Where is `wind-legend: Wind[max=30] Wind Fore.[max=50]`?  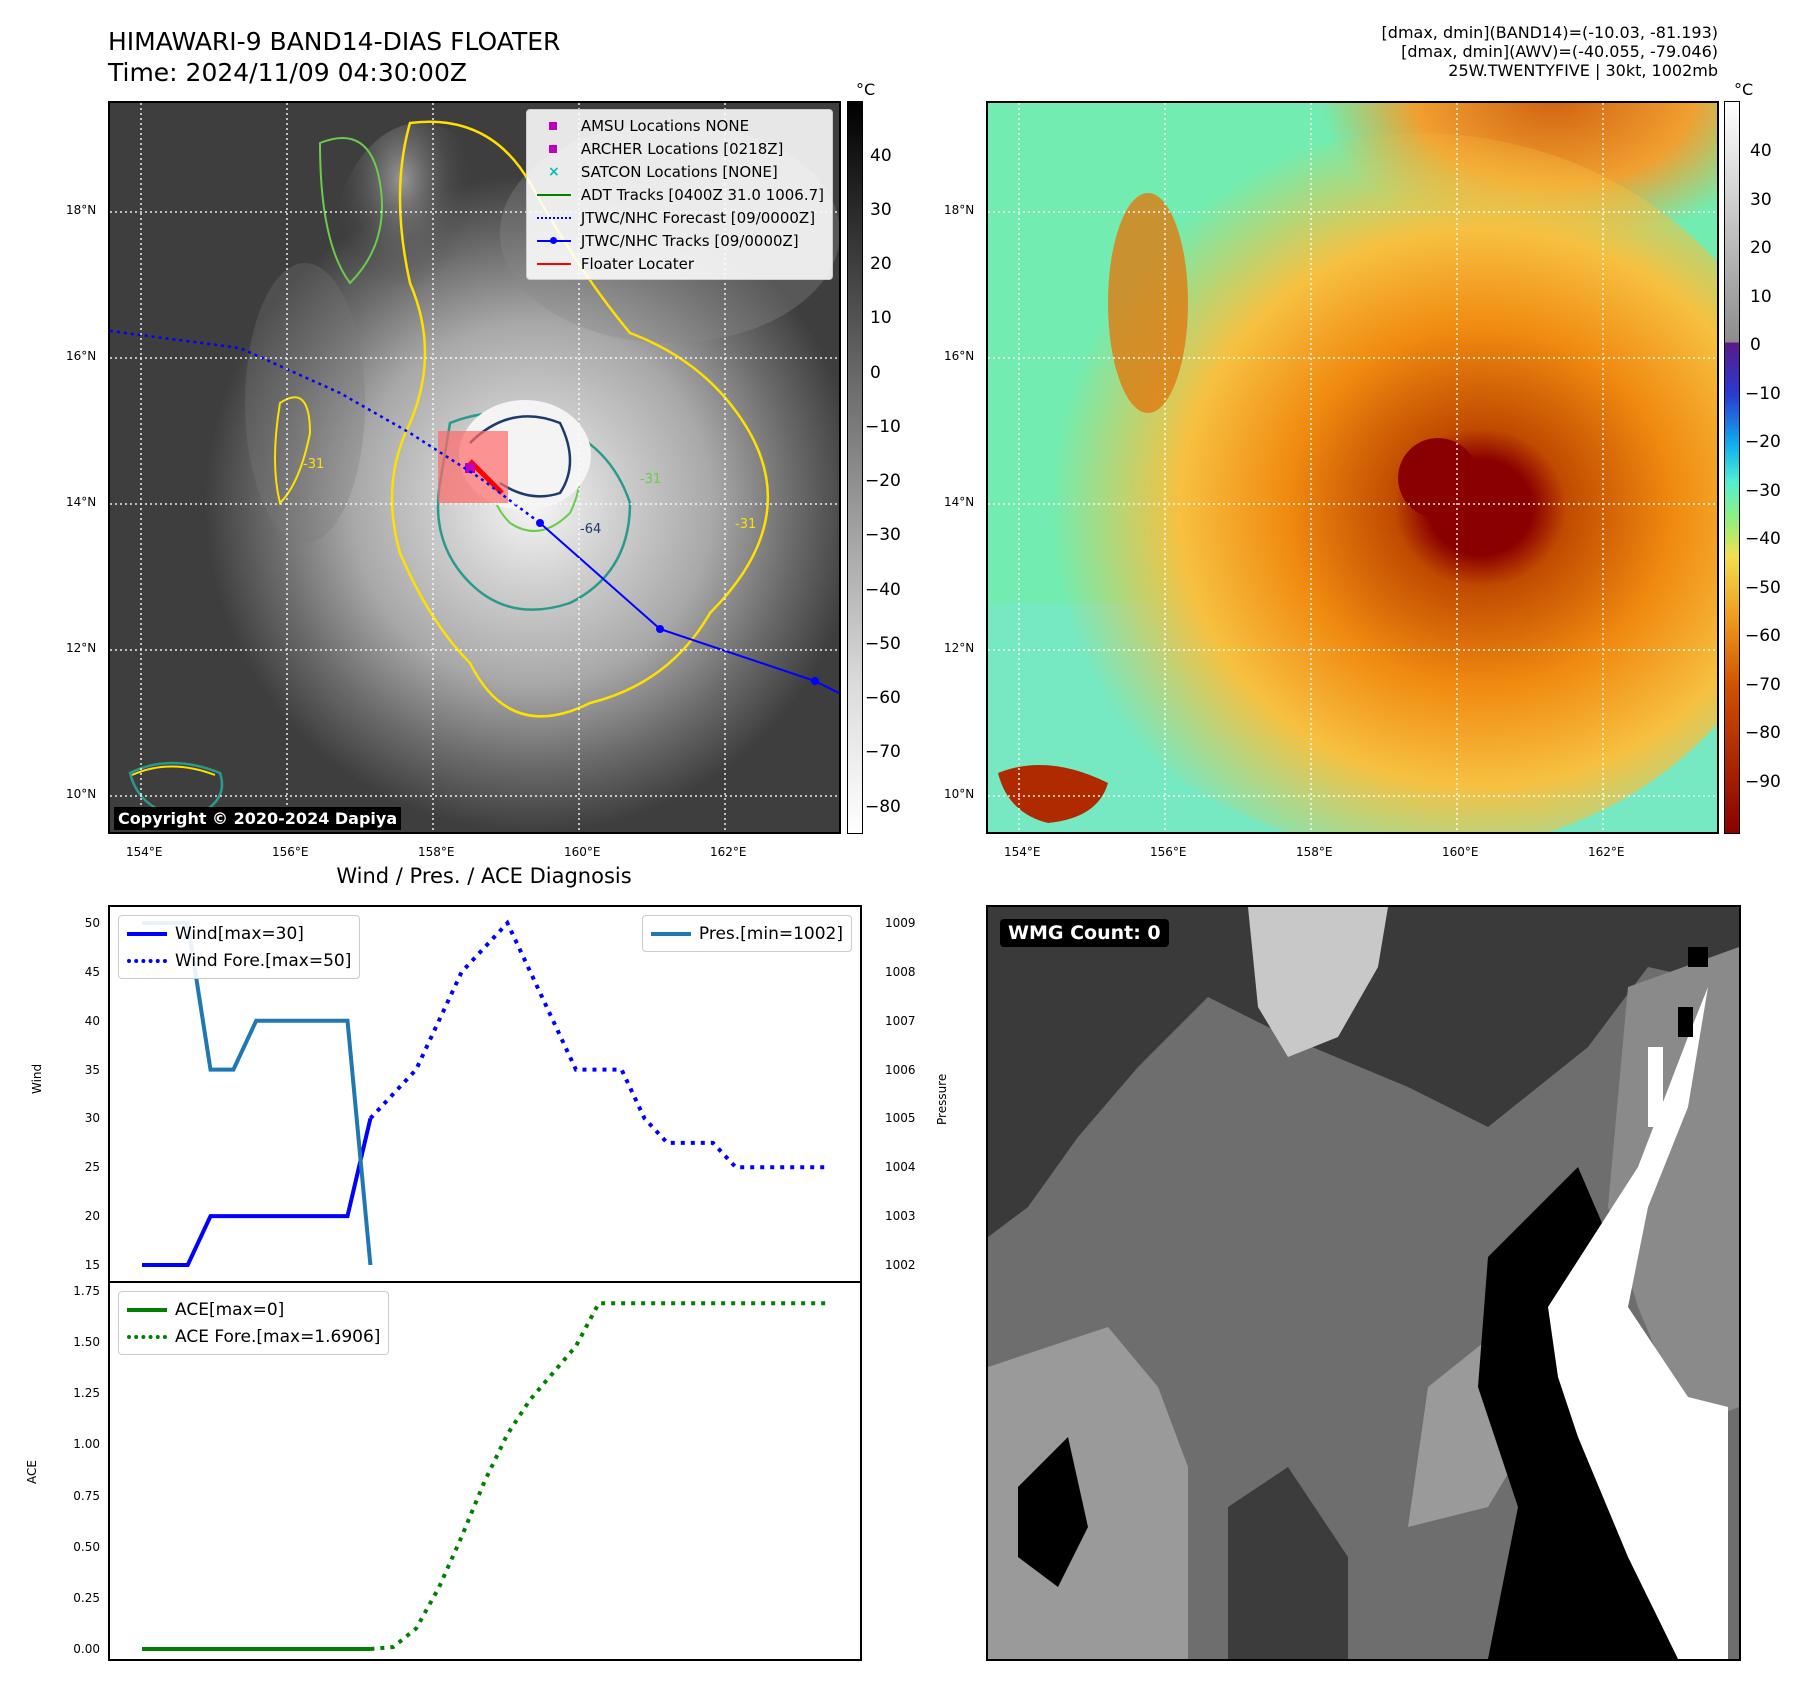
wind-legend: Wind[max=30] Wind Fore.[max=50] is located at coordinates (239, 947).